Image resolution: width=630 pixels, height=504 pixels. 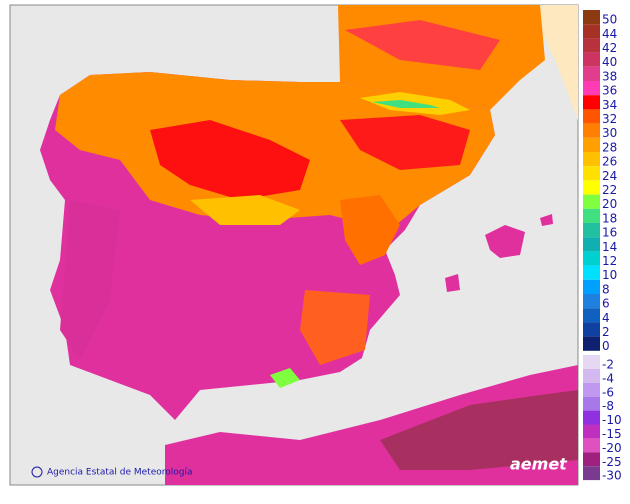 I want to click on legend-label: 22, so click(x=609, y=190).